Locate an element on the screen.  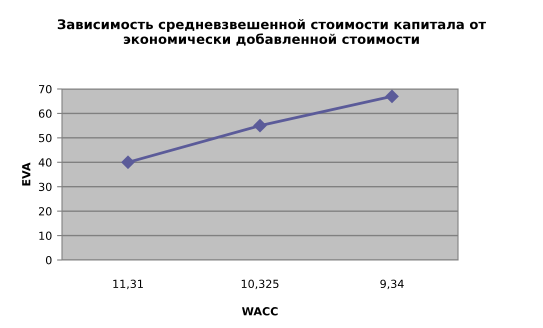
y-tick-label: 70 is located at coordinates (45, 89).